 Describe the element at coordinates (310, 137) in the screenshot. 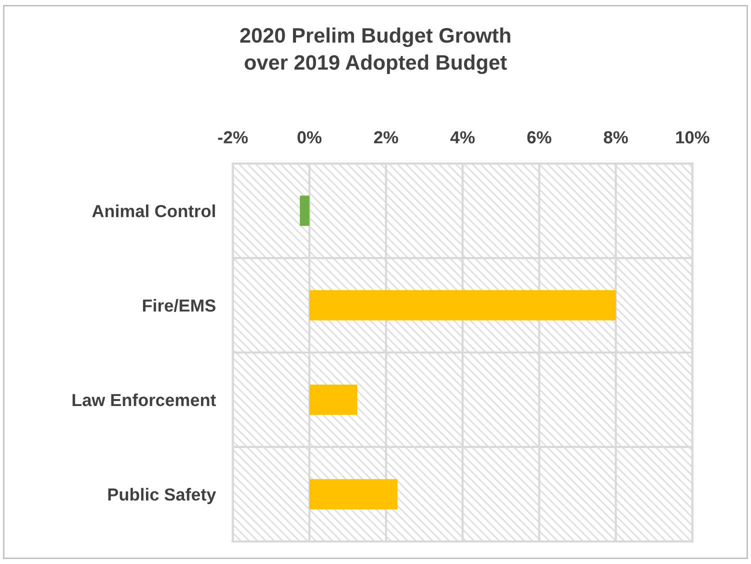

I see `x-tick-label: 0%` at that location.